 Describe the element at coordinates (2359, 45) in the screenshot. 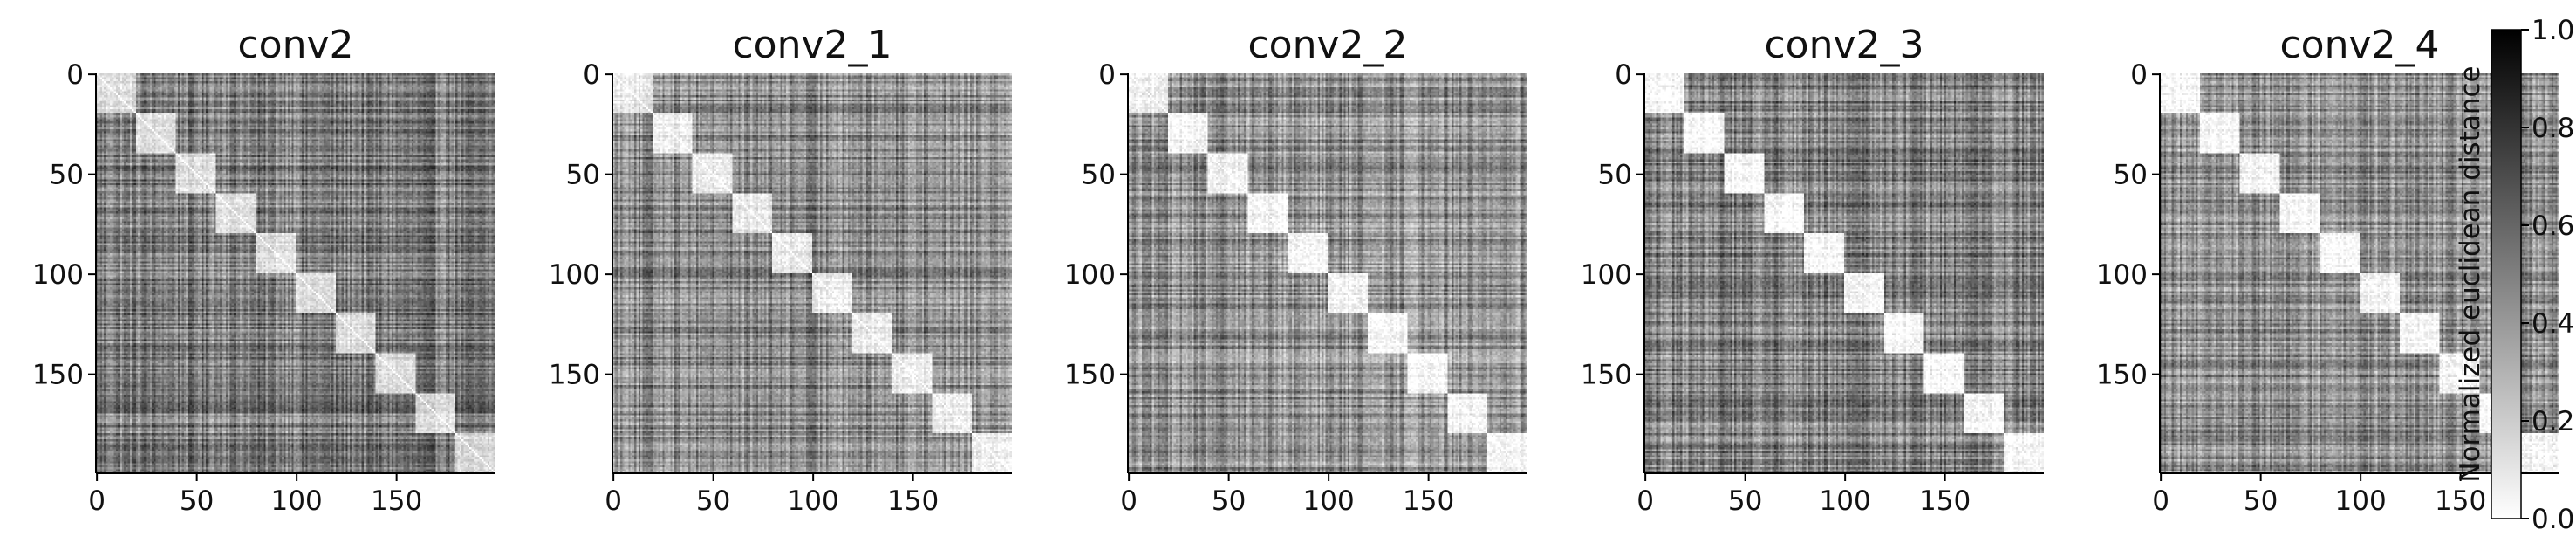

I see `panel-title: conv2_4` at that location.